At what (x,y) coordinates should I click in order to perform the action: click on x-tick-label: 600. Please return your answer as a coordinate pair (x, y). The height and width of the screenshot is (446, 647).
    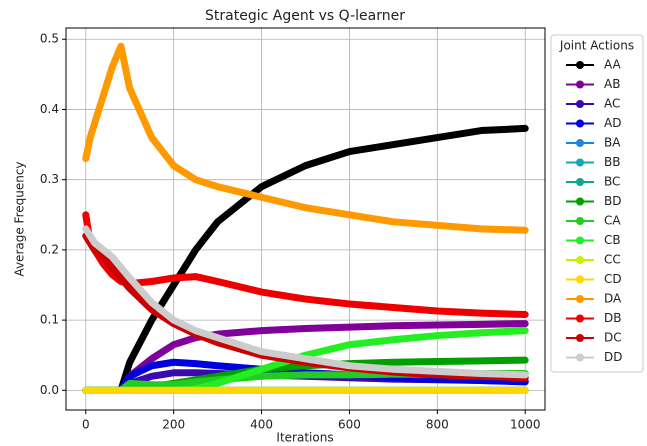
    Looking at the image, I should click on (349, 425).